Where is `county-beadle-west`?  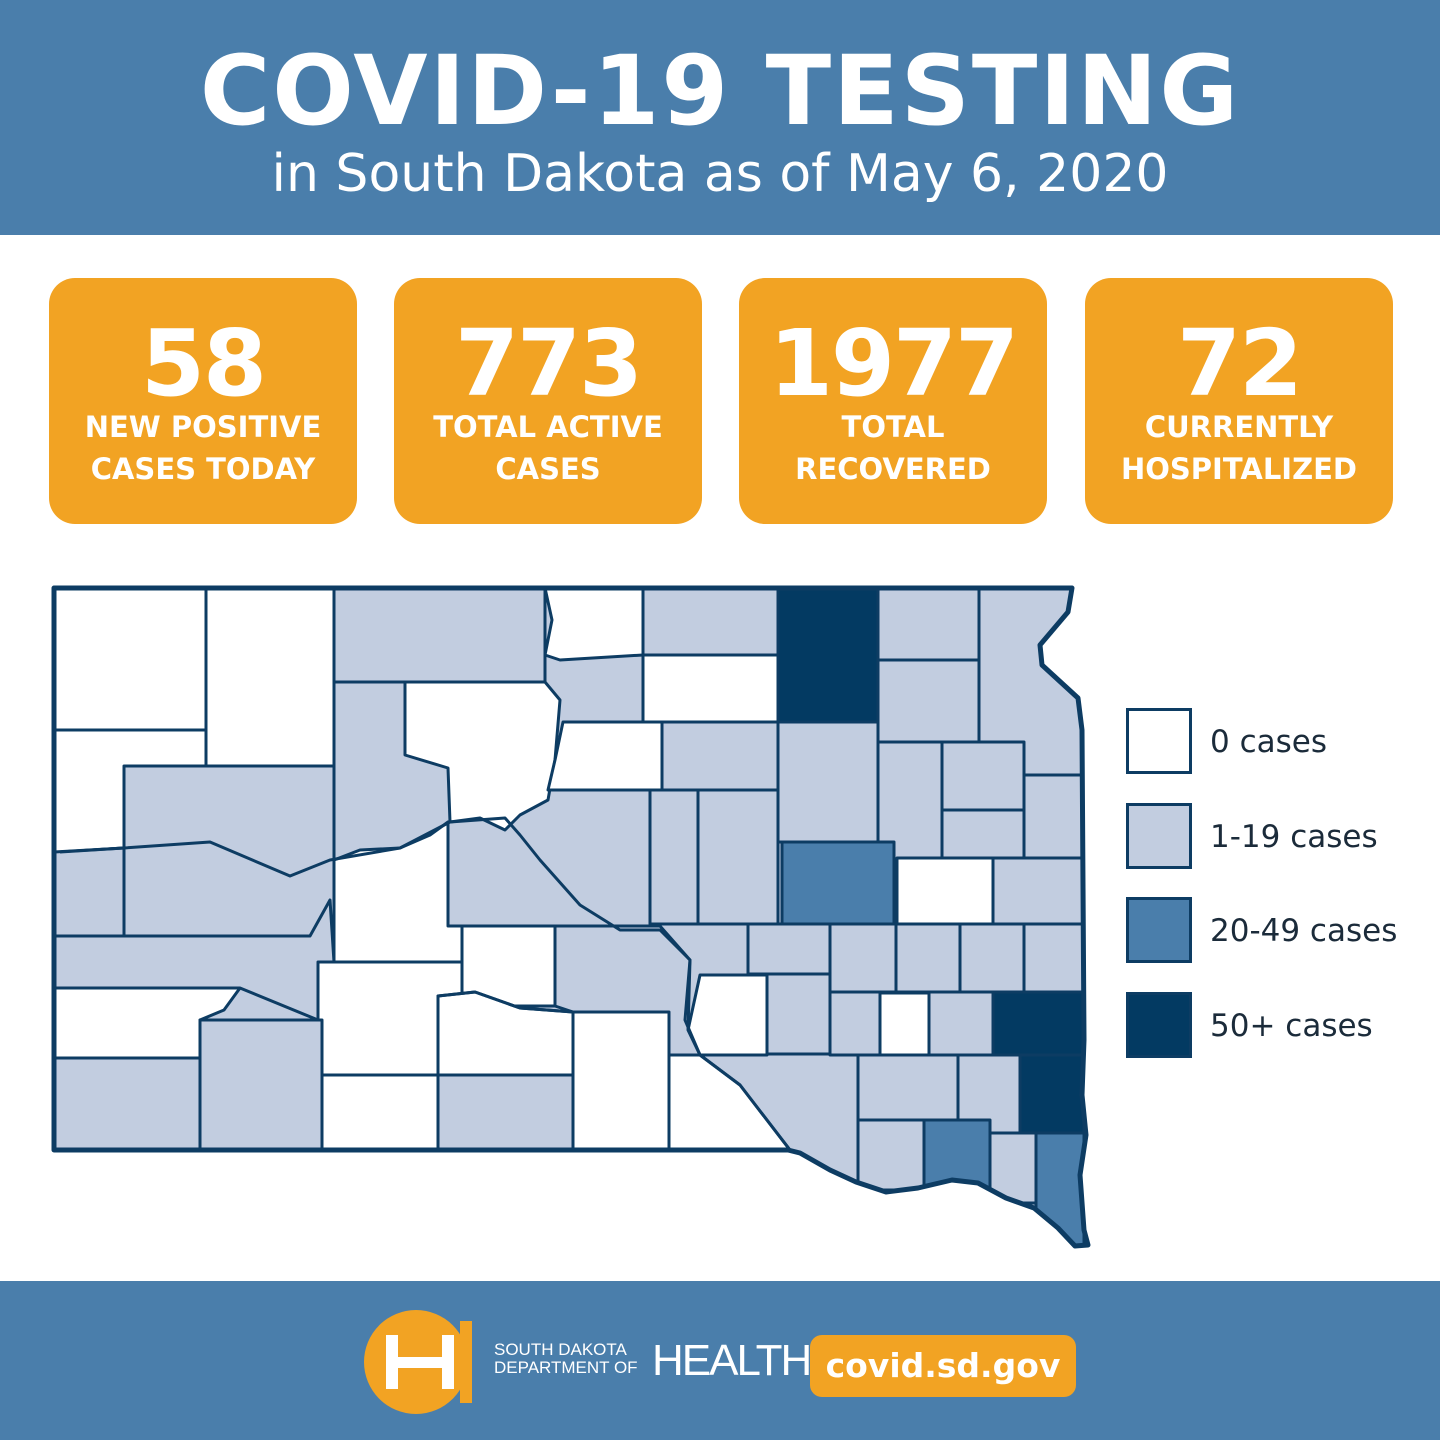
county-beadle-west is located at coordinates (738, 857).